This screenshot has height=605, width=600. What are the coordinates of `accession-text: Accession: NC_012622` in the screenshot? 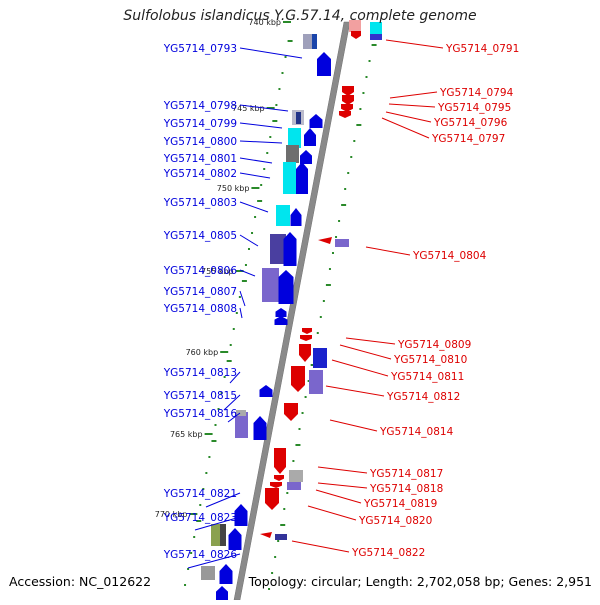 It's located at (80, 581).